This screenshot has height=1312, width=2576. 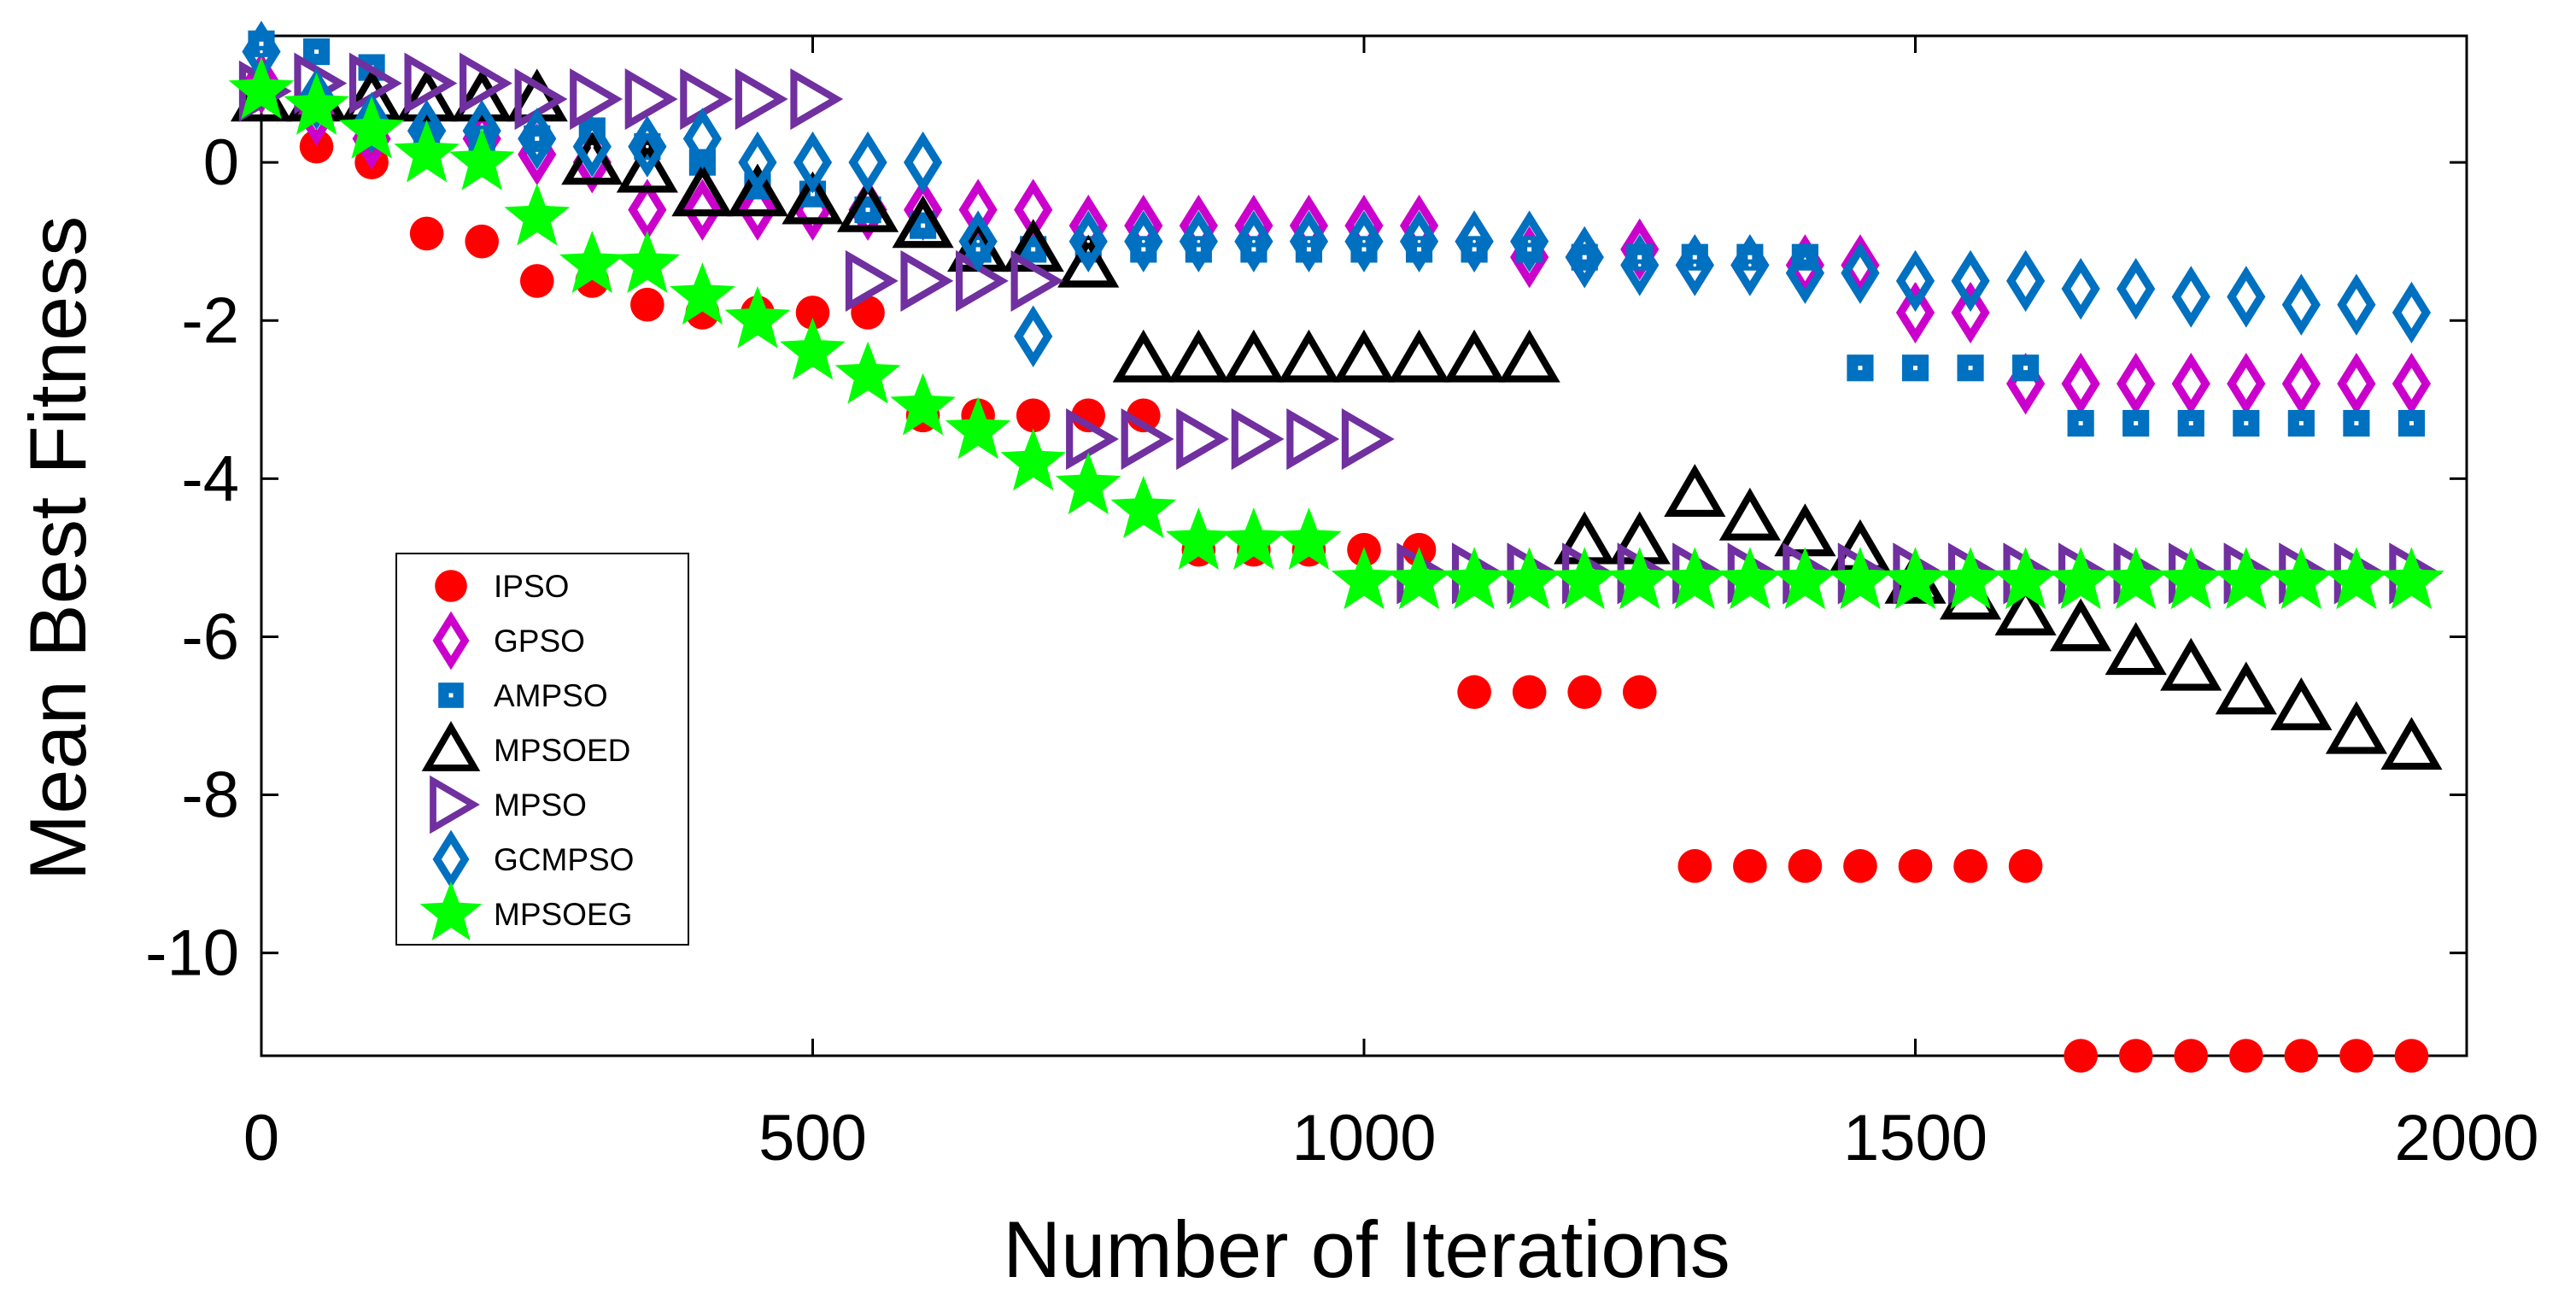 What do you see at coordinates (551, 695) in the screenshot?
I see `legend-label-ampso: AMPSO` at bounding box center [551, 695].